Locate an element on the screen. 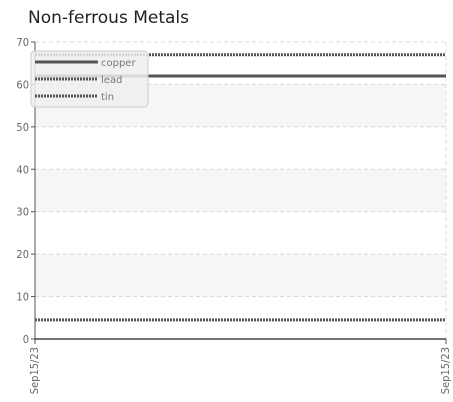  legend-label-tin: tin is located at coordinates (107, 97).